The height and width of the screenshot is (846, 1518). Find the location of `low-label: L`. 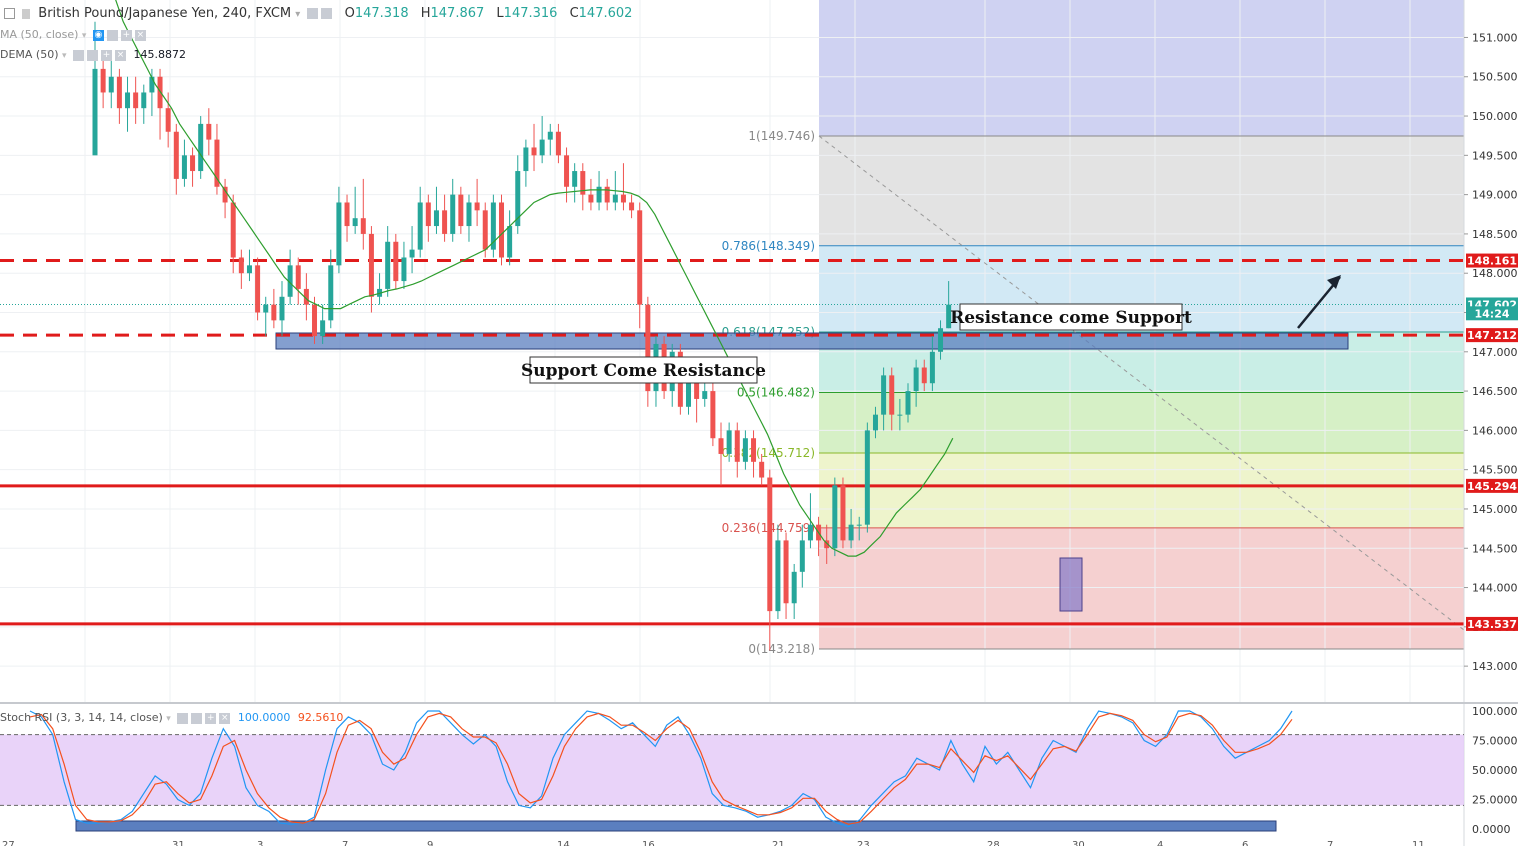

low-label: L is located at coordinates (500, 13).